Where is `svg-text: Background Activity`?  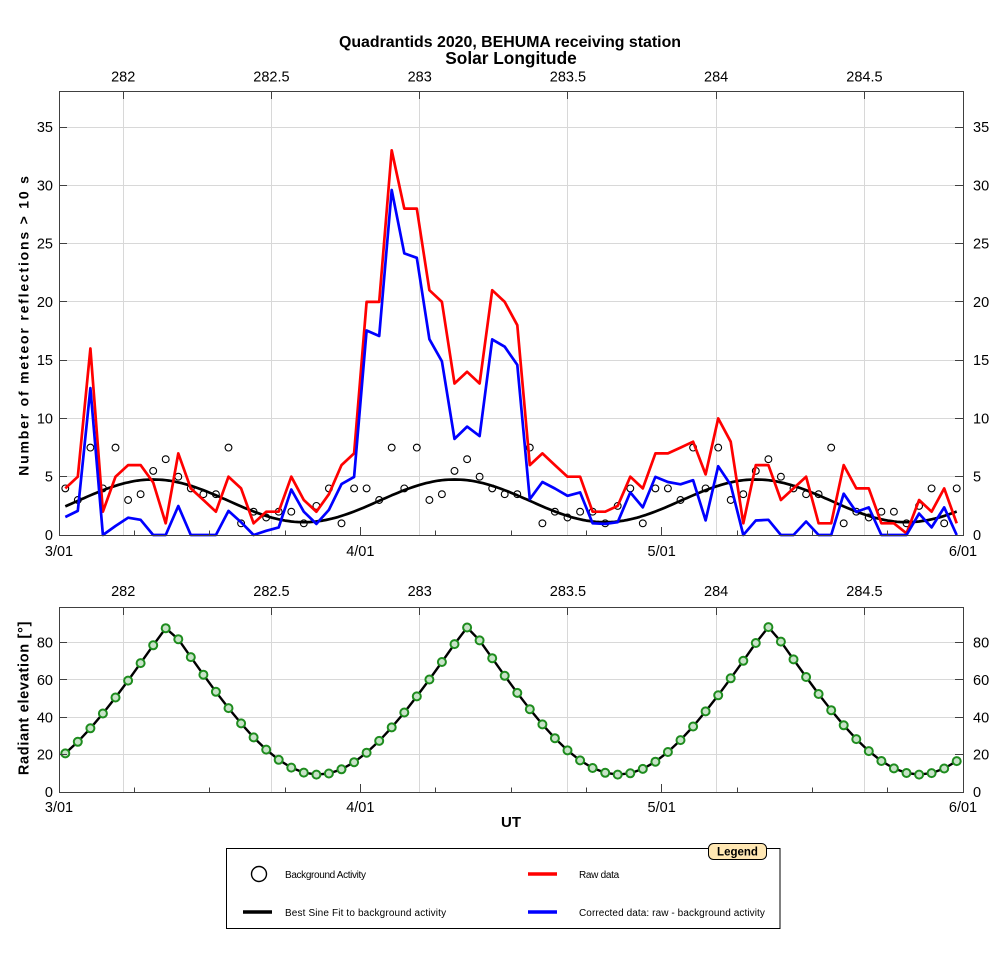 svg-text: Background Activity is located at coordinates (325, 875).